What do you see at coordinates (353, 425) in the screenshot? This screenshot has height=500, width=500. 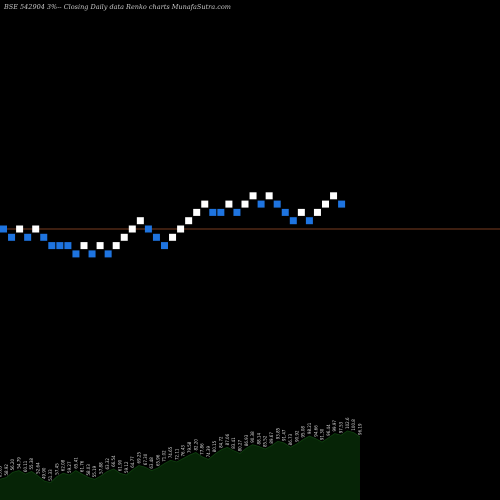 I see `volume-label: 100.8` at bounding box center [353, 425].